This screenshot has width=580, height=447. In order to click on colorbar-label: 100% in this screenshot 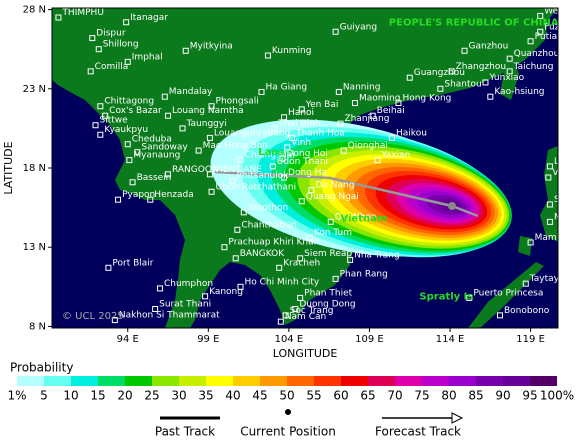, I will do `click(557, 396)`.